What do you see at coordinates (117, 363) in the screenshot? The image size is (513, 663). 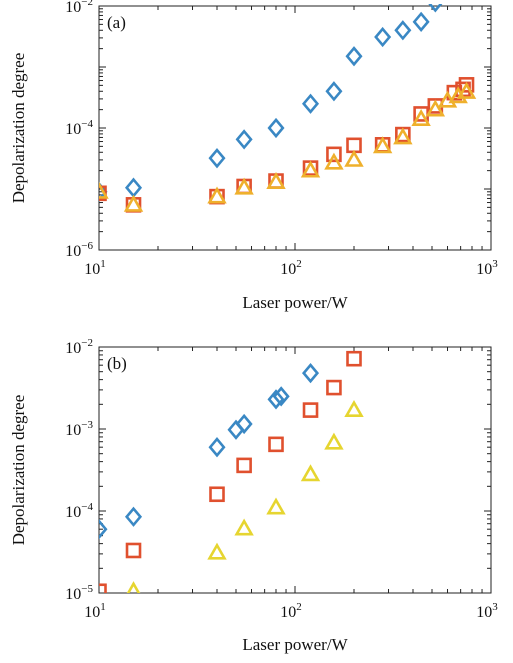 I see `panel-label: (b)` at bounding box center [117, 363].